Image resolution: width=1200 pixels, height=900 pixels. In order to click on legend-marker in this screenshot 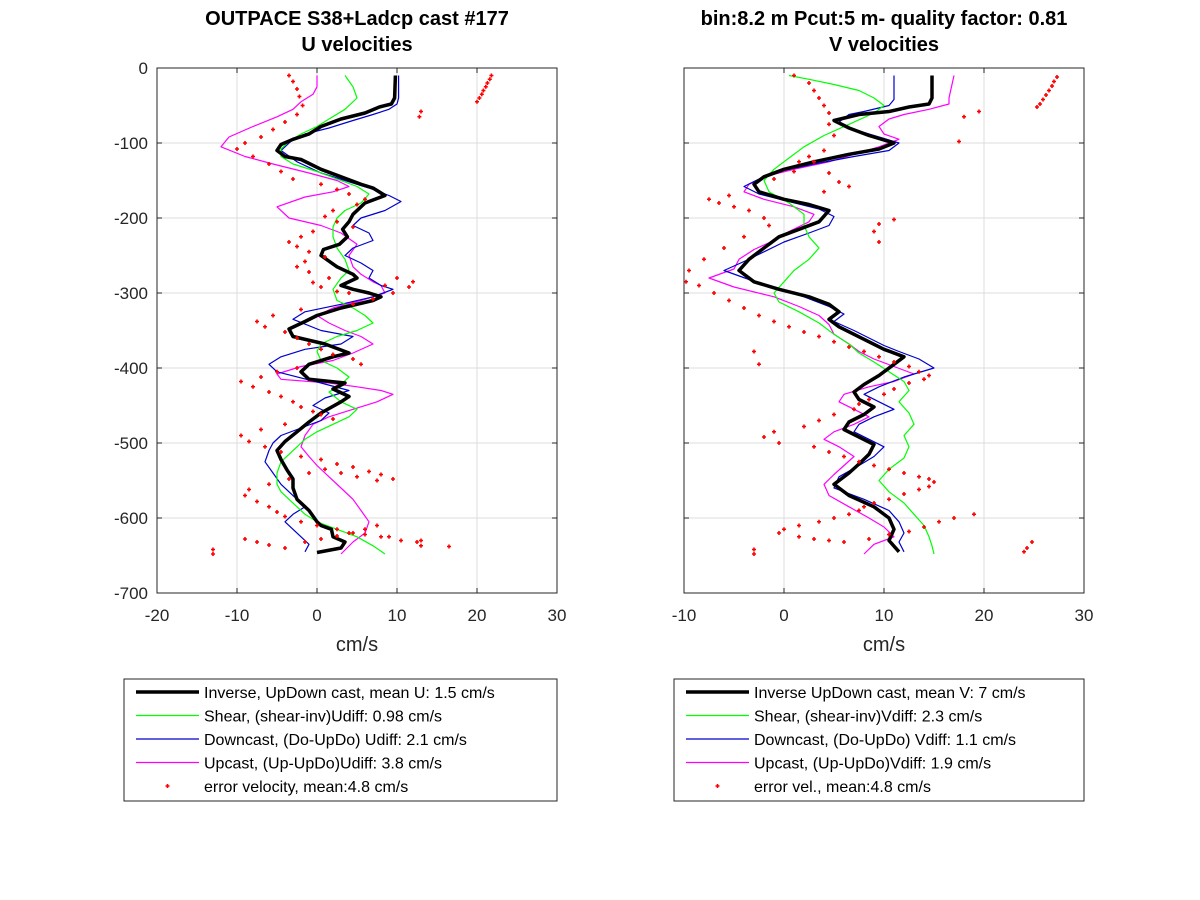, I will do `click(167, 786)`.